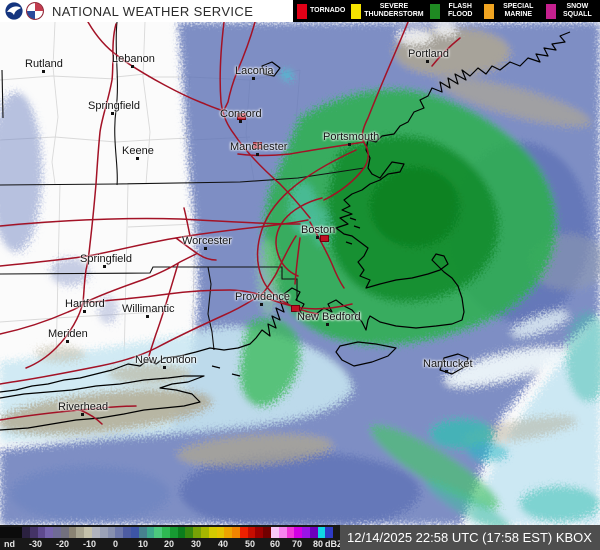 Image resolution: width=600 pixels, height=550 pixels. Describe the element at coordinates (470, 537) in the screenshot. I see `timestamp: 12/14/2025 22:58 UTC (17:58 EST) KBOX` at that location.